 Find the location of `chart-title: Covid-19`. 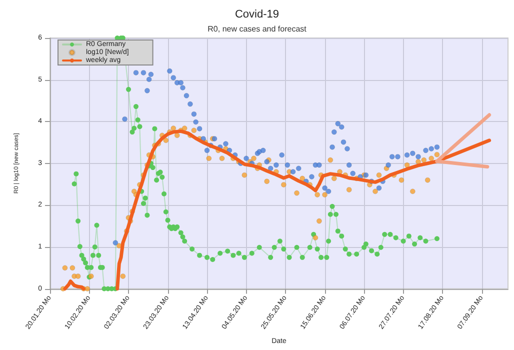

chart-title: Covid-19 is located at coordinates (257, 14).